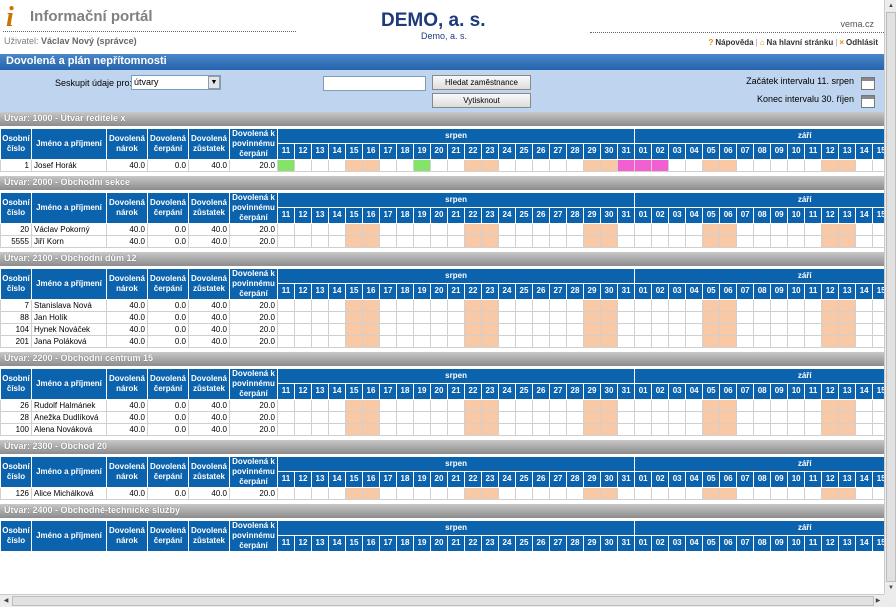  I want to click on vertical-scroll-thumb, so click(891, 297).